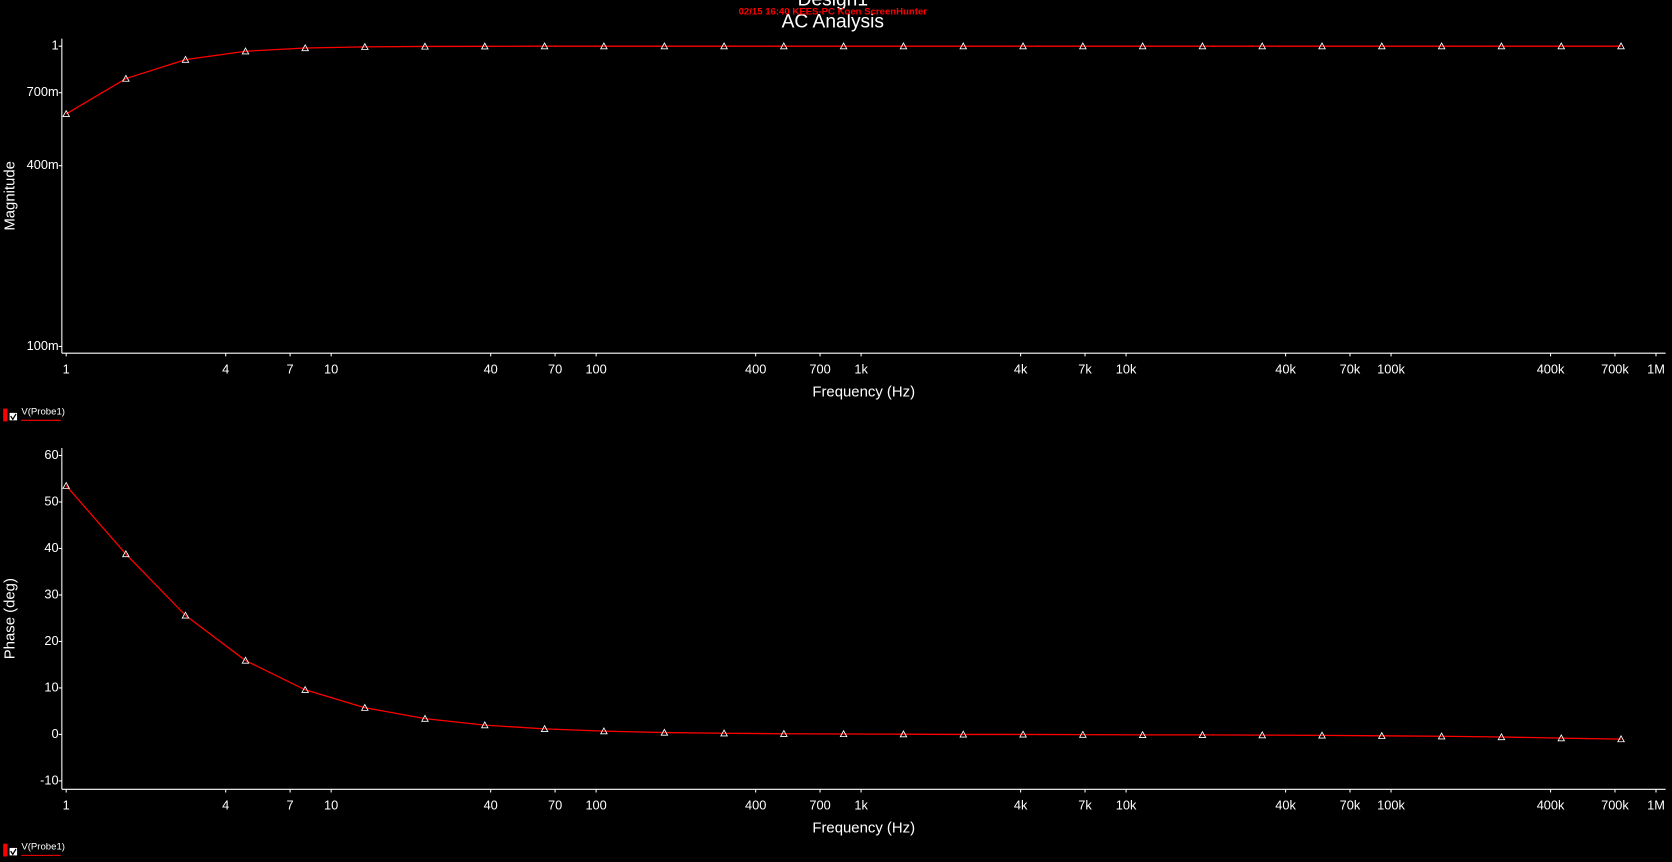 The width and height of the screenshot is (1672, 862). I want to click on y-tick-label: 30, so click(51, 593).